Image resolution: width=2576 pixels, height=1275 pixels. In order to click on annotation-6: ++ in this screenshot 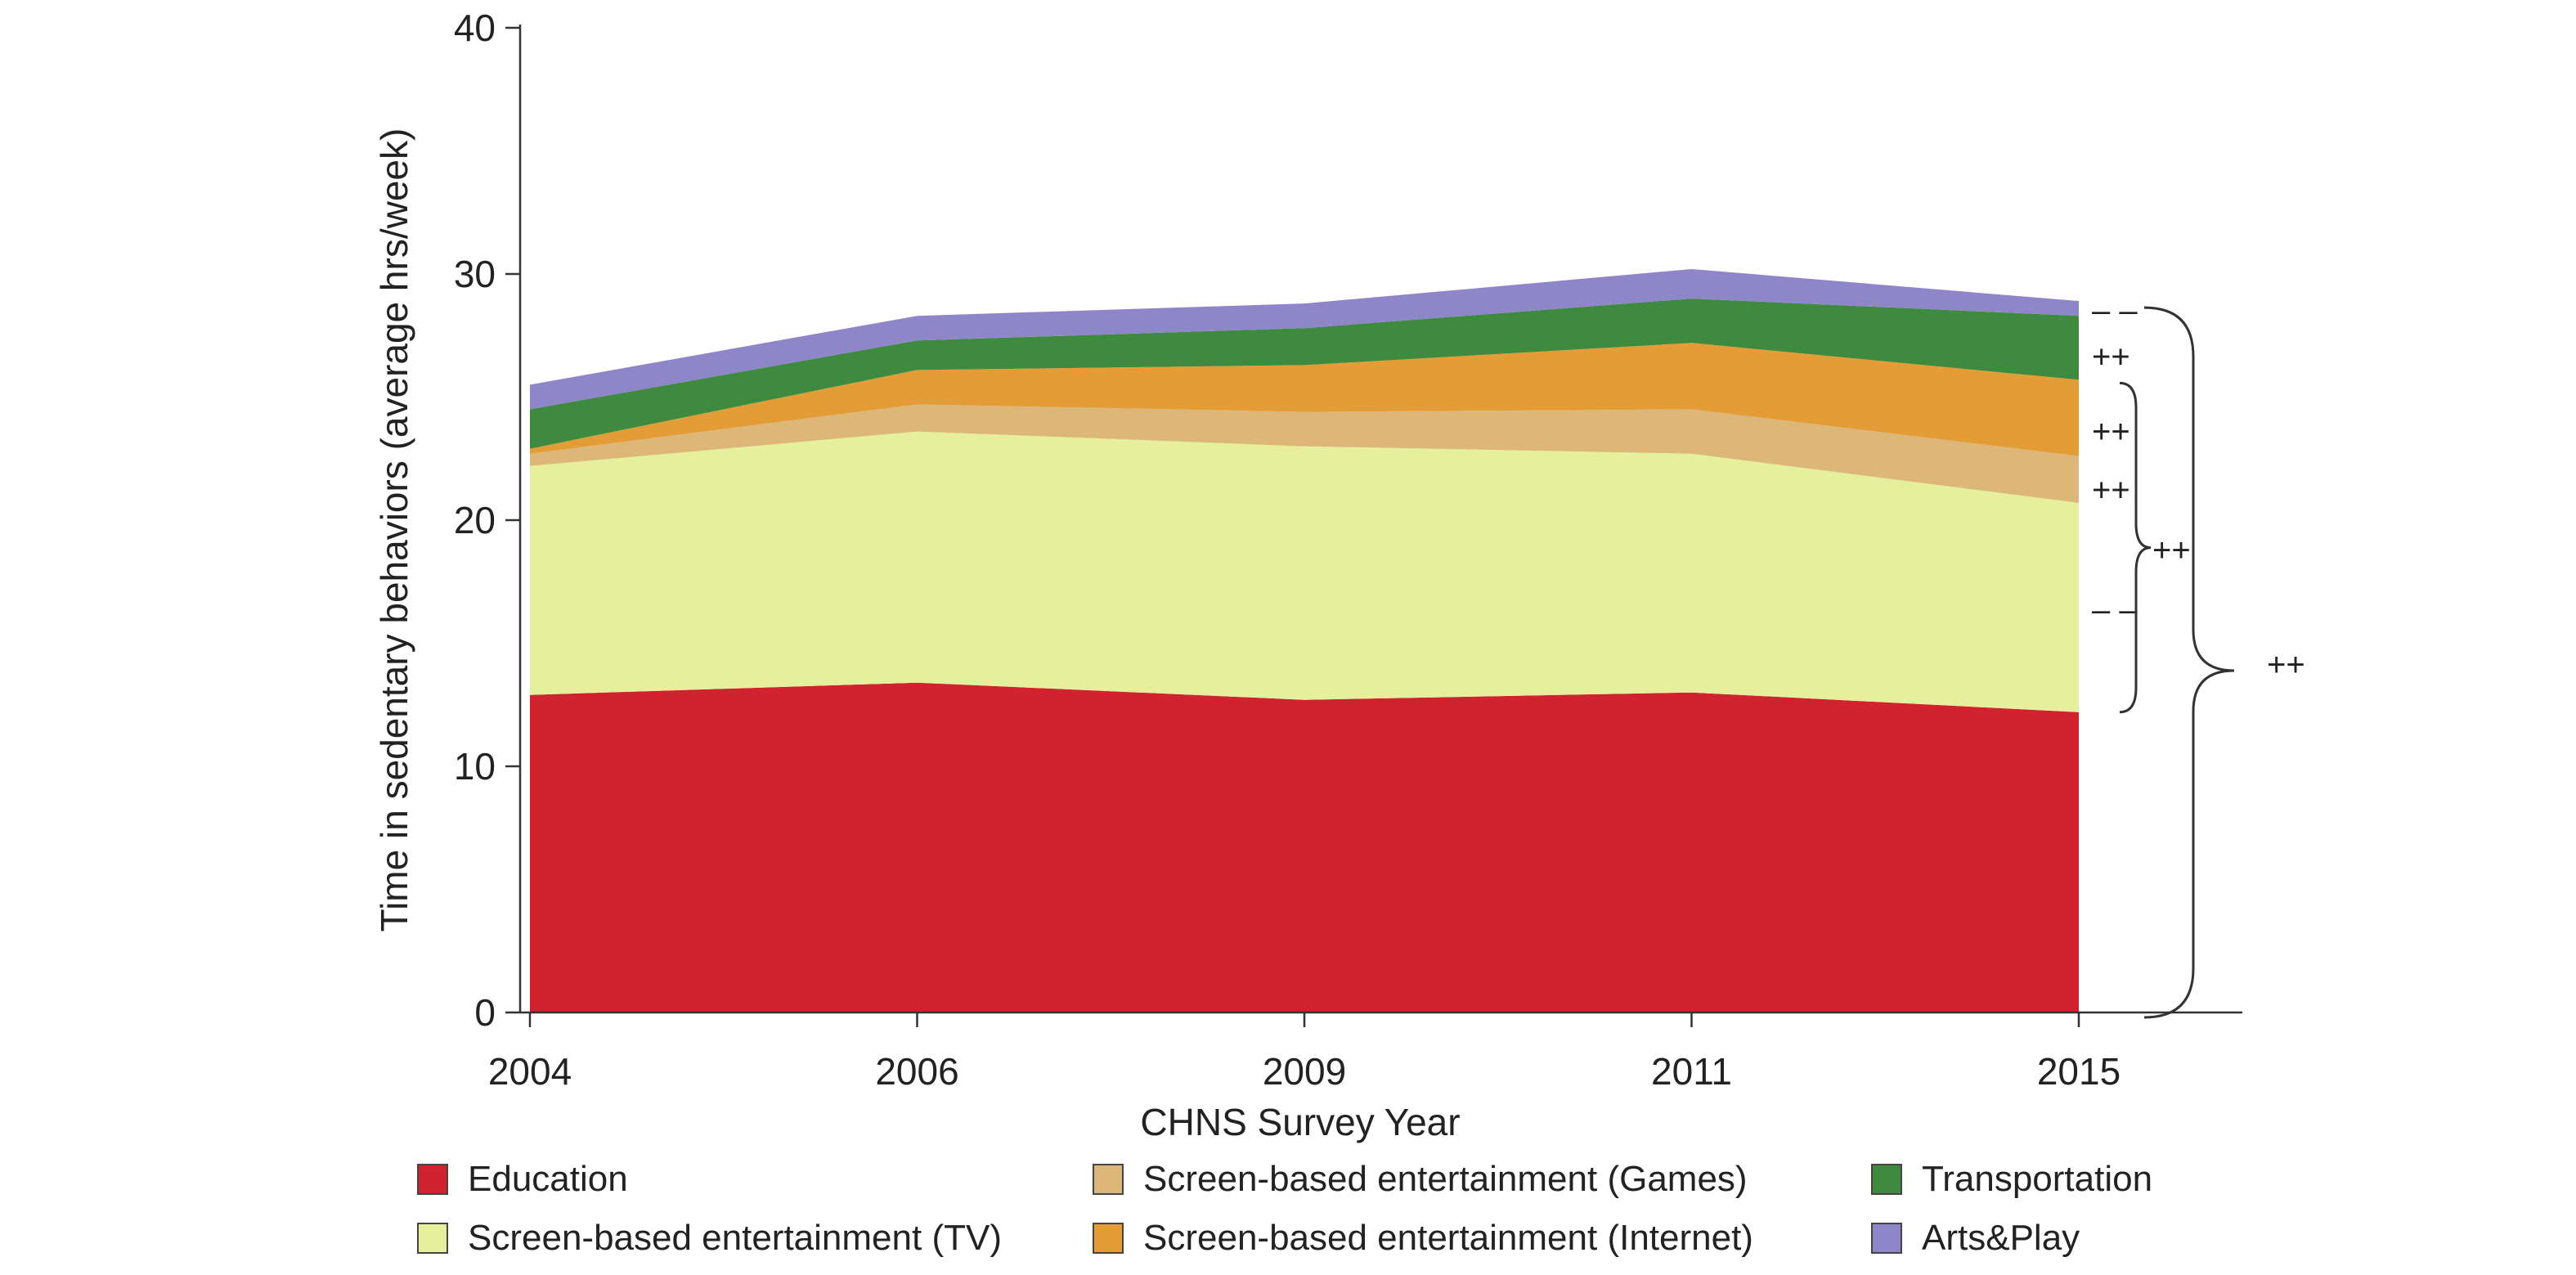, I will do `click(2171, 550)`.